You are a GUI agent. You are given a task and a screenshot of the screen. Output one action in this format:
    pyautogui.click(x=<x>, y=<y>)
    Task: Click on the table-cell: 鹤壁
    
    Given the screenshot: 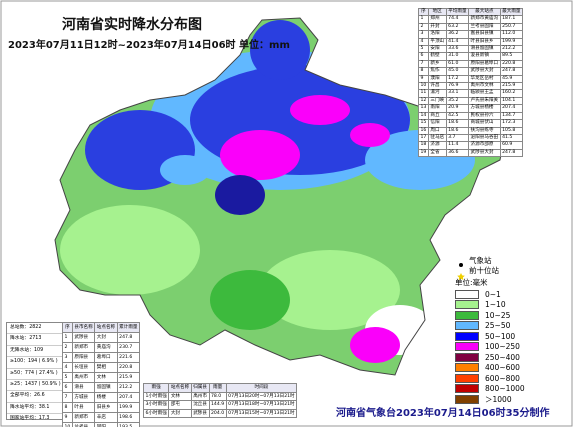 What is the action you would take?
    pyautogui.click(x=437, y=56)
    